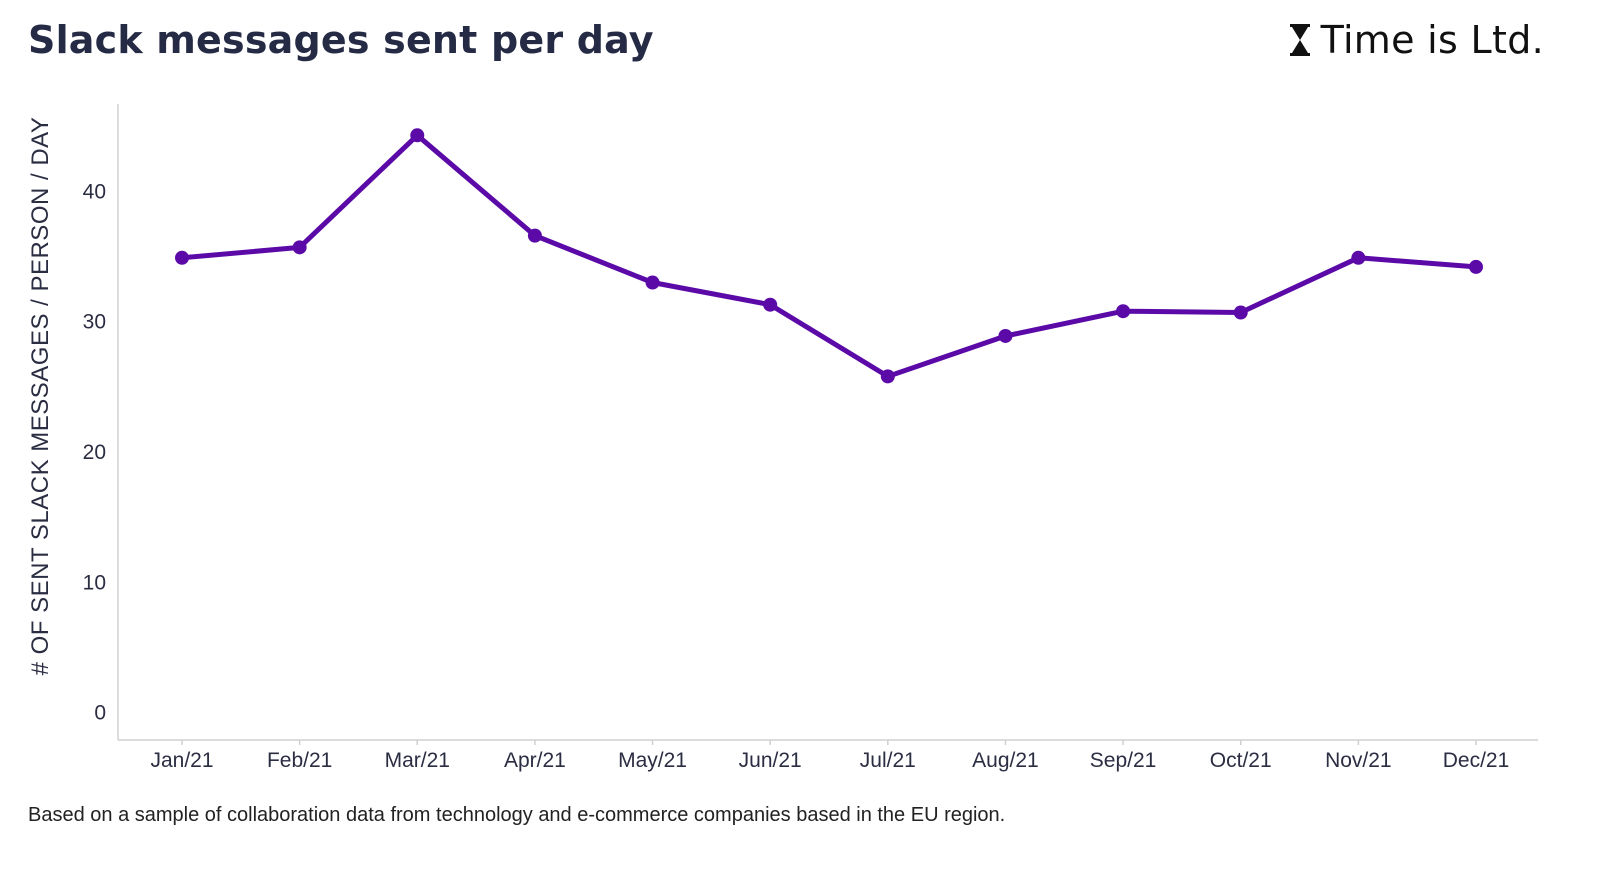 The image size is (1600, 873). I want to click on y-tick-label: 20, so click(94, 452).